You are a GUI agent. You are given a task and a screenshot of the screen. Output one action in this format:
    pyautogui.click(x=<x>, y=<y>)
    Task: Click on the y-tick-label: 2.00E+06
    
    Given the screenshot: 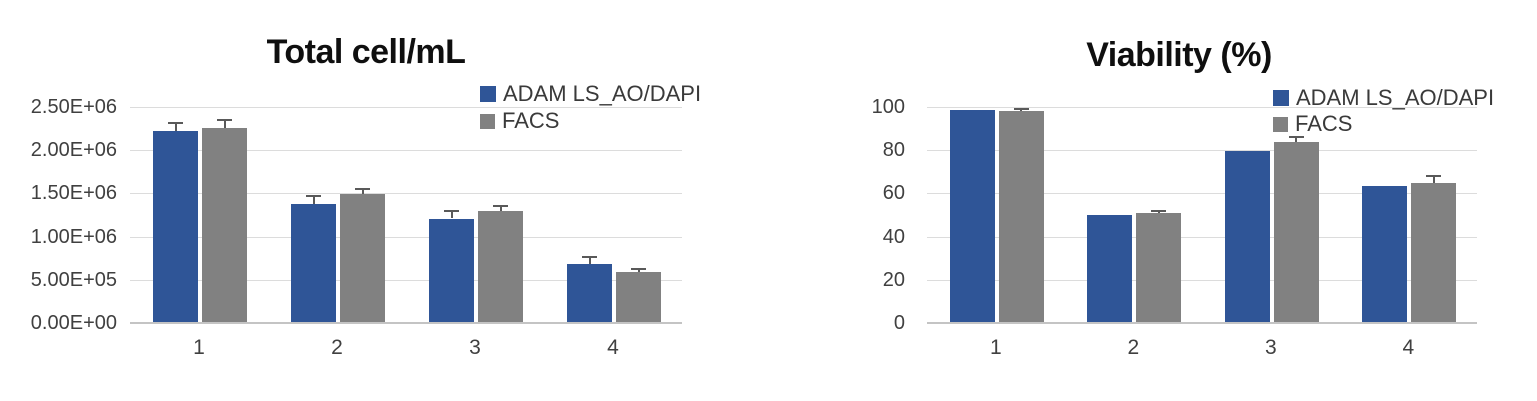 What is the action you would take?
    pyautogui.click(x=73, y=150)
    